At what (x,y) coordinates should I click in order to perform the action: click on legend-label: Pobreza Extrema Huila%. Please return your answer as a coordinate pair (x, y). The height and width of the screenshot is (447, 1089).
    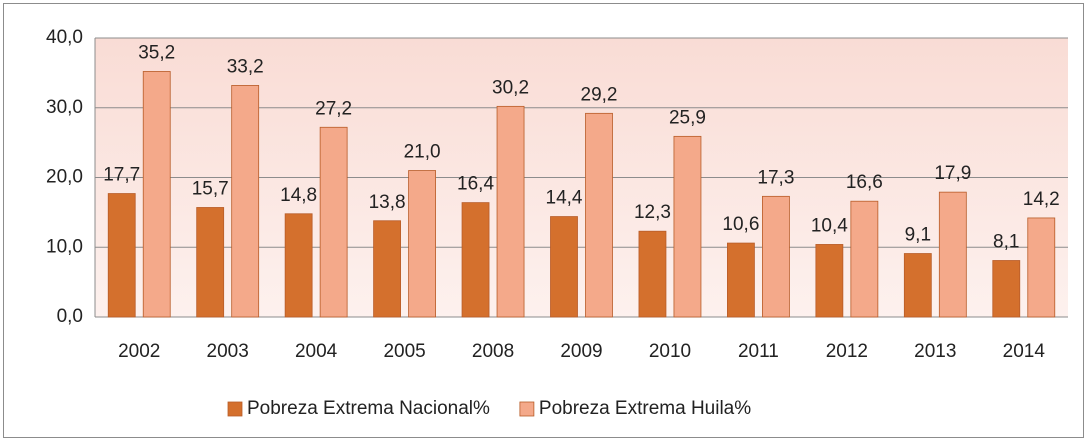
    Looking at the image, I should click on (645, 408).